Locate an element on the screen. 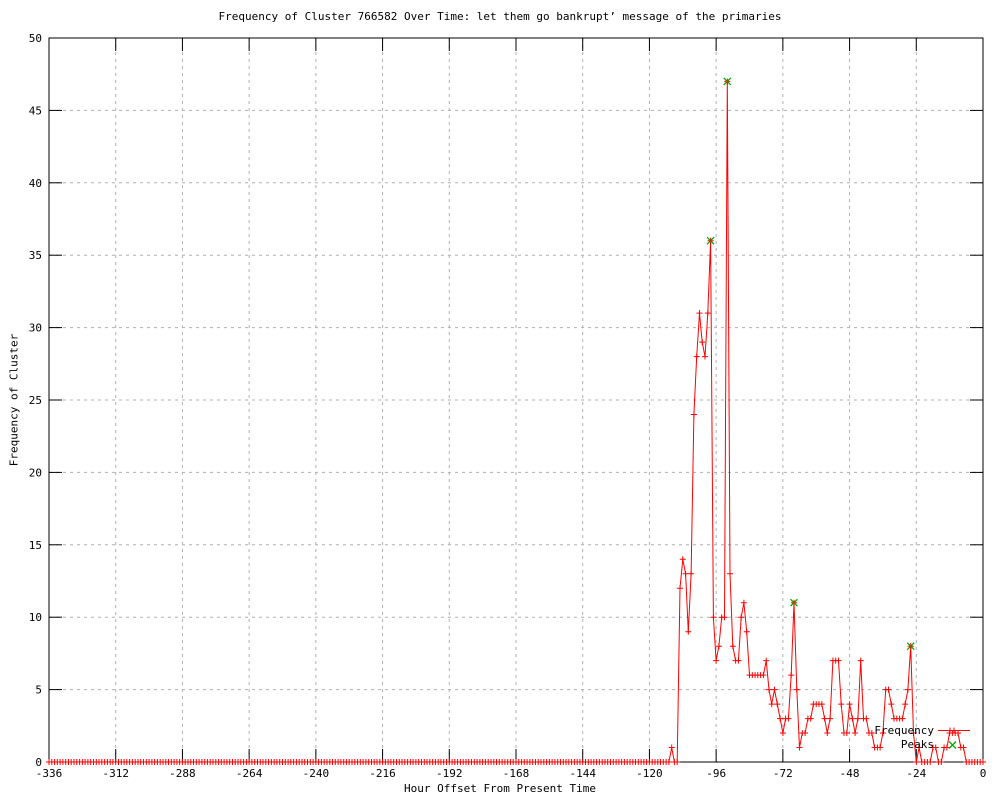 Image resolution: width=1000 pixels, height=800 pixels. svg-text: -24 is located at coordinates (916, 773).